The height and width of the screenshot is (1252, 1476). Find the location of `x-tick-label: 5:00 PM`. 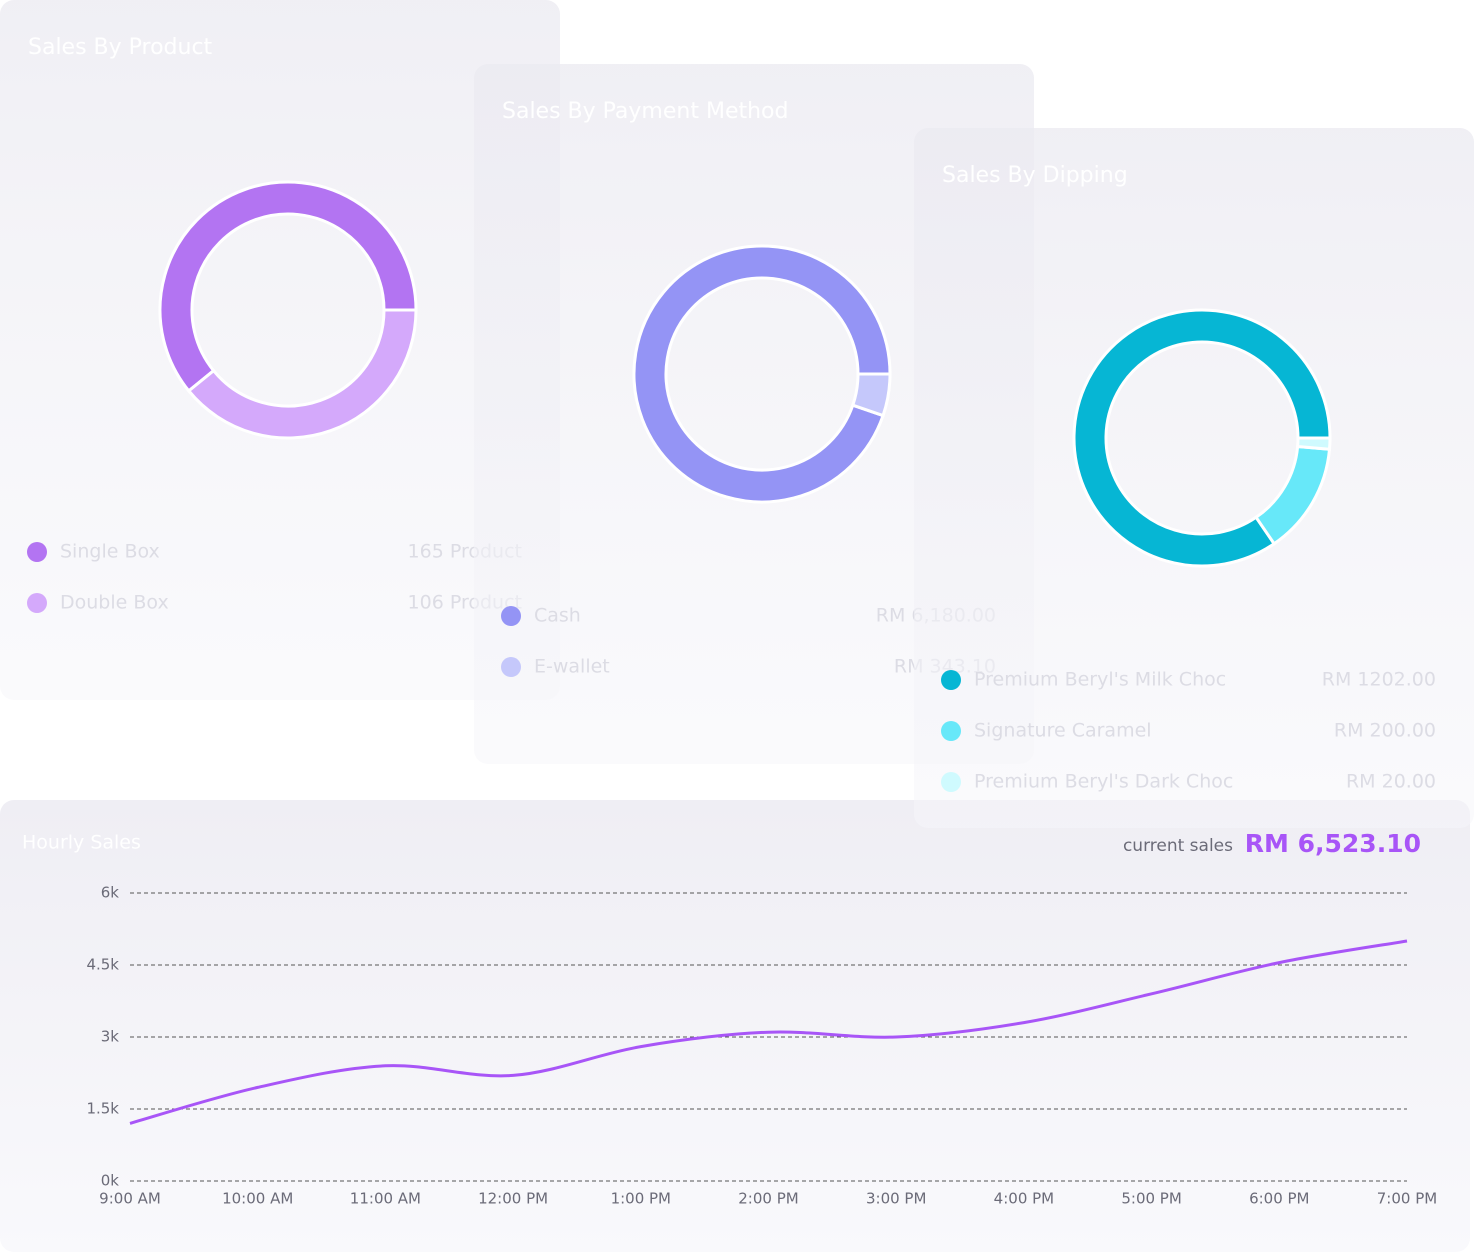

x-tick-label: 5:00 PM is located at coordinates (1151, 1199).